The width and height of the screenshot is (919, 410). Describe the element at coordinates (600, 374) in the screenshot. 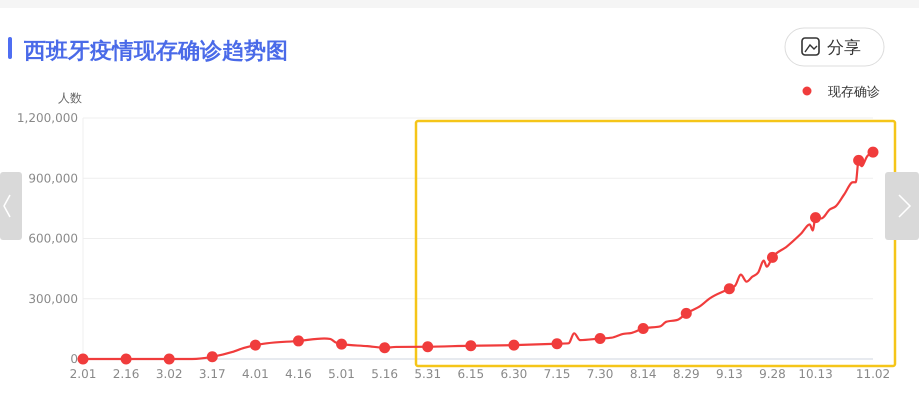

I see `x-tick-label: 7.30` at that location.